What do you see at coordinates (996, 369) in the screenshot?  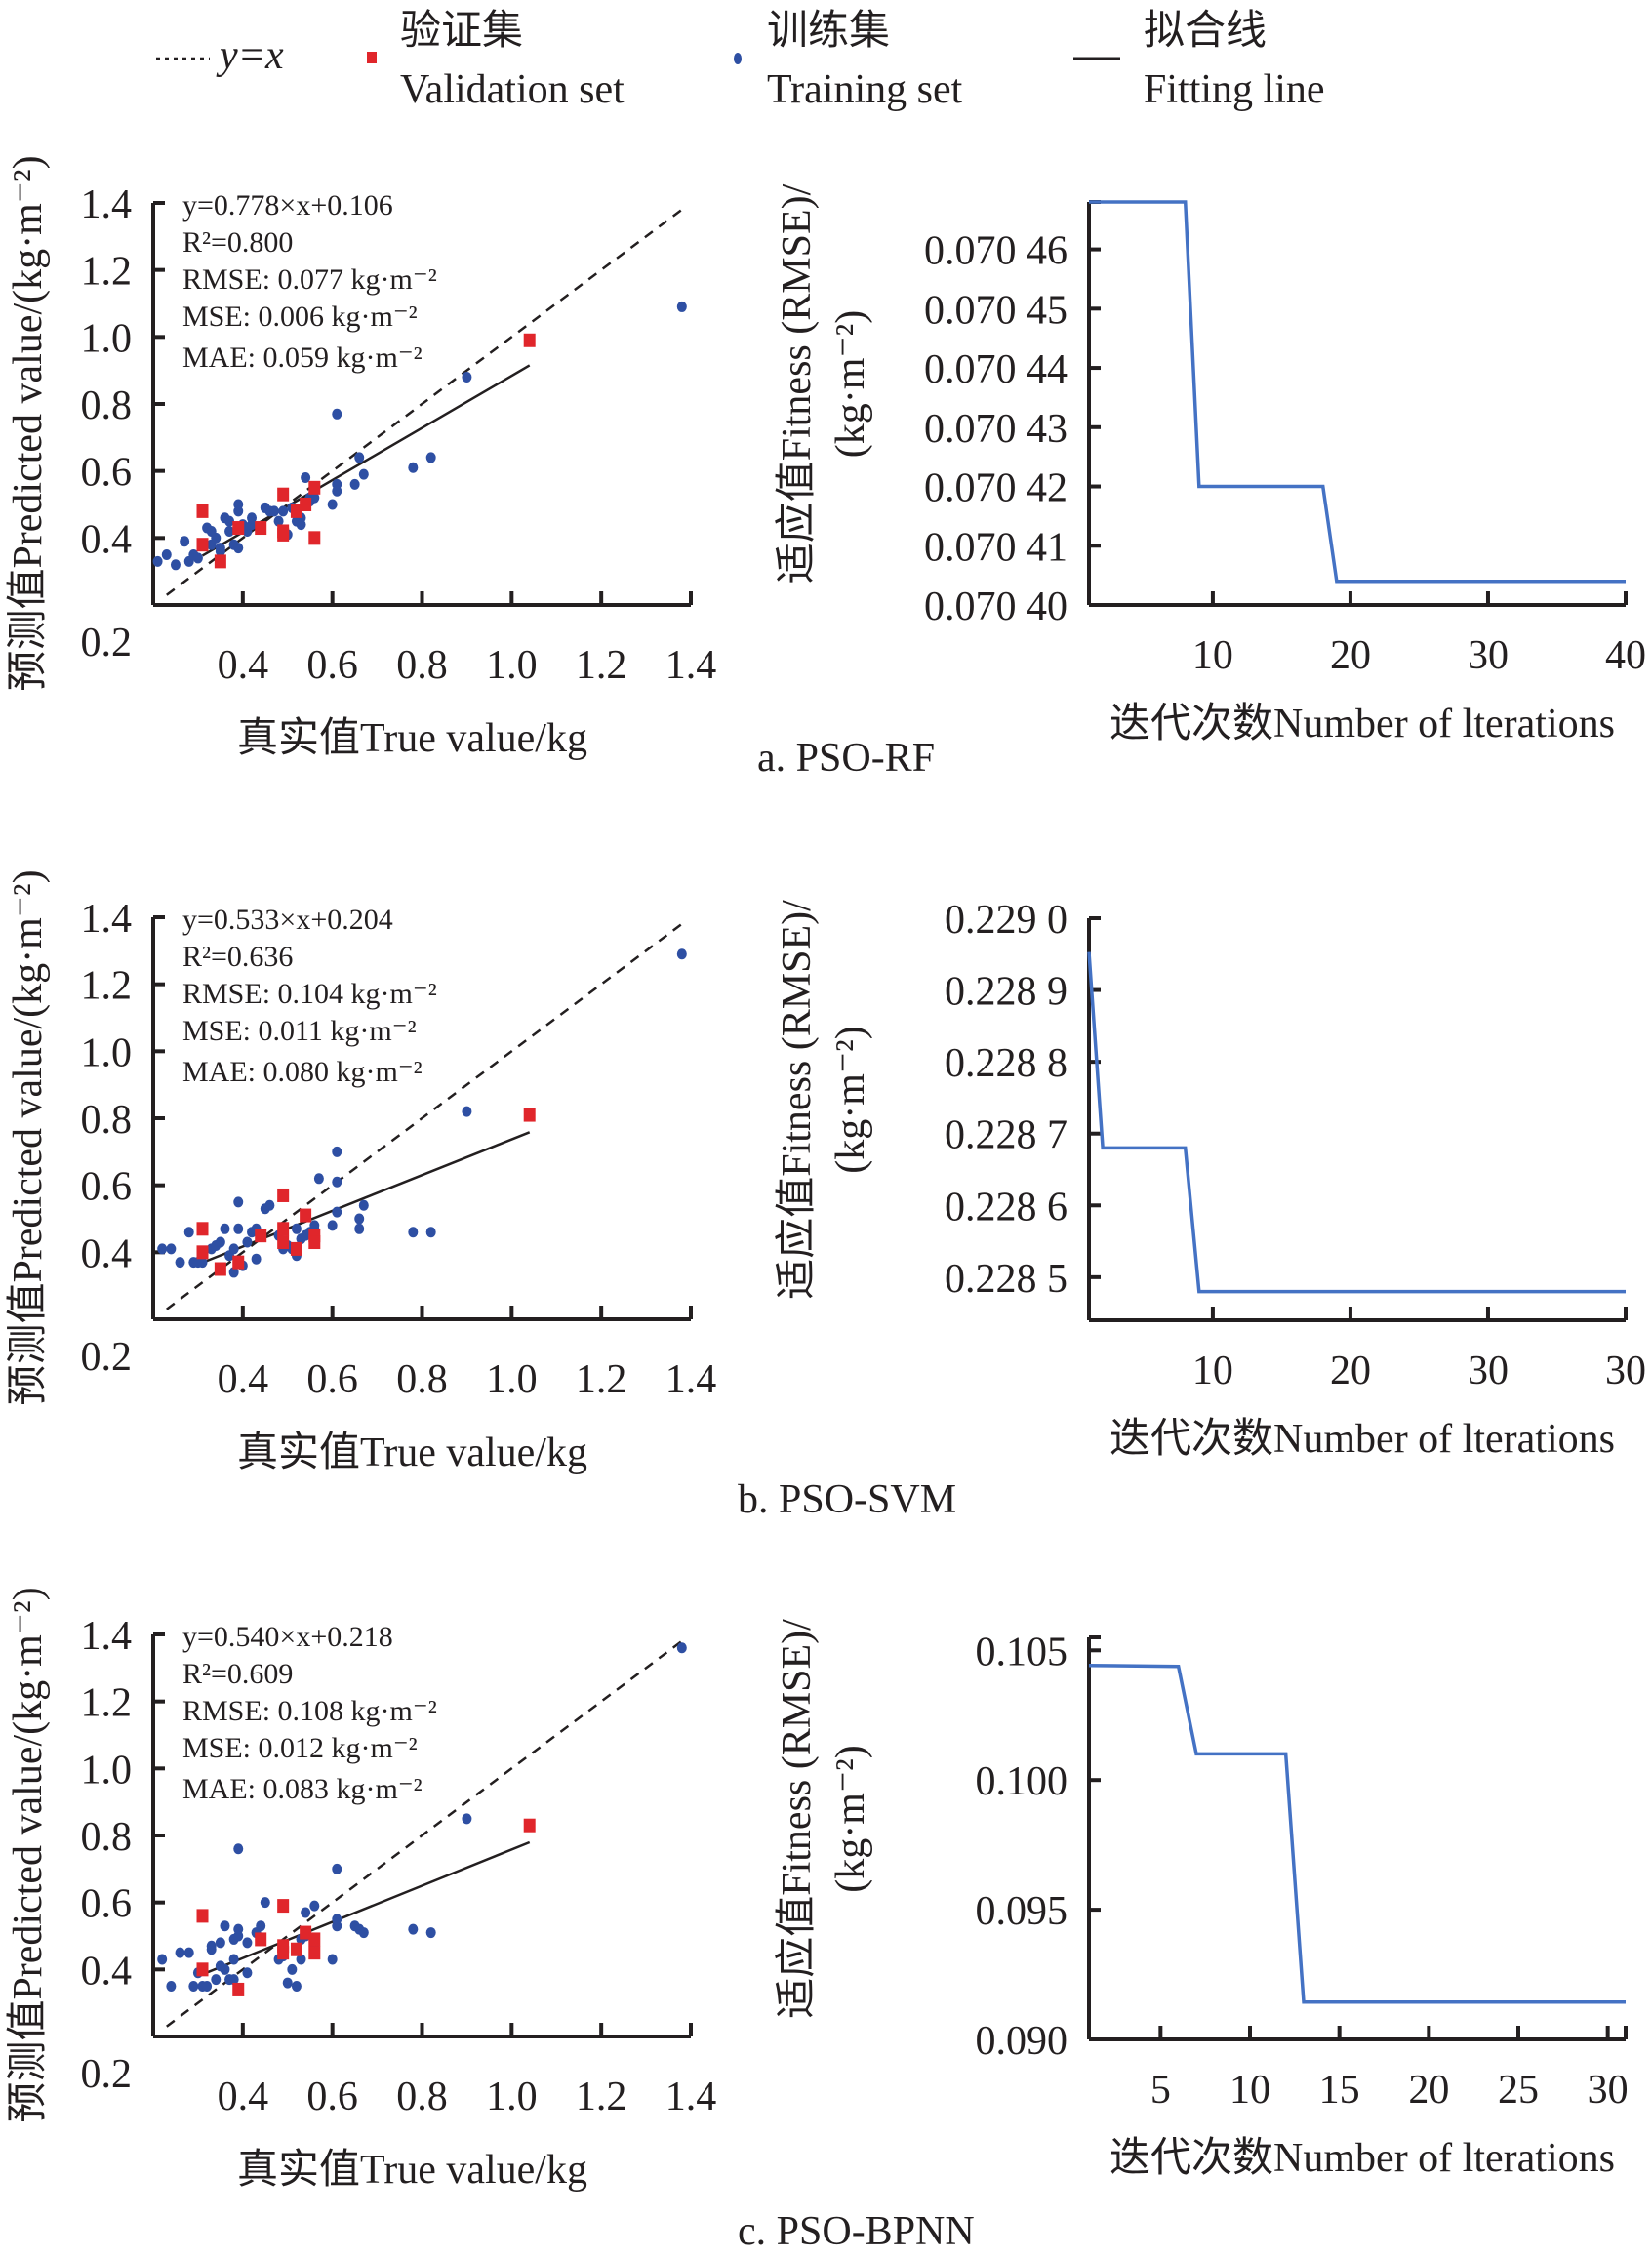 I see `y-tick-label: 0.070 44` at bounding box center [996, 369].